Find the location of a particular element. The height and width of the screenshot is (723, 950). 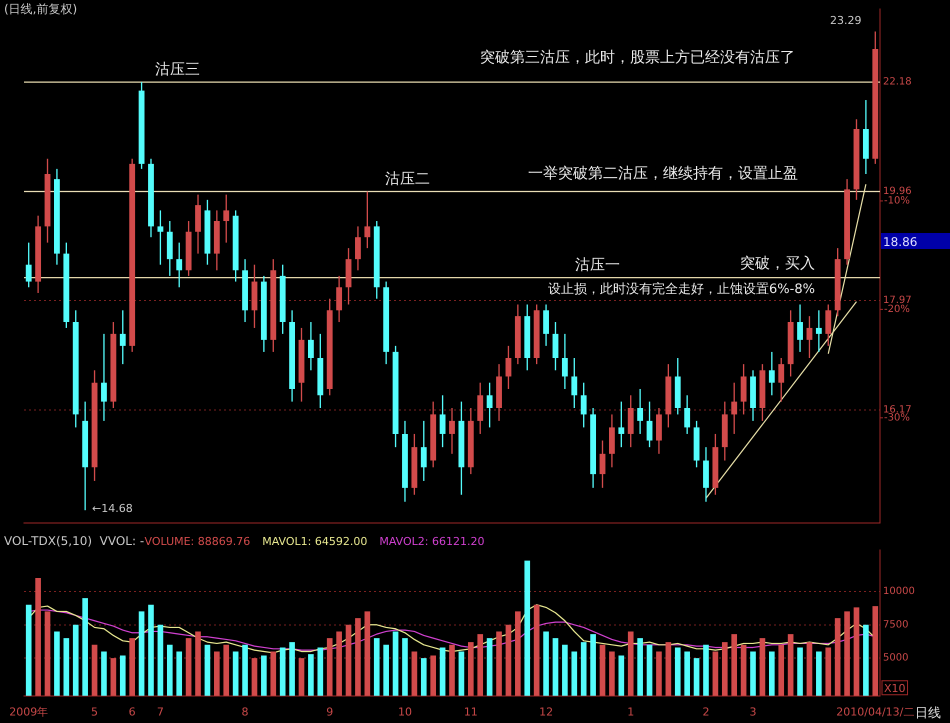

x-tick-label: 6 is located at coordinates (132, 711).